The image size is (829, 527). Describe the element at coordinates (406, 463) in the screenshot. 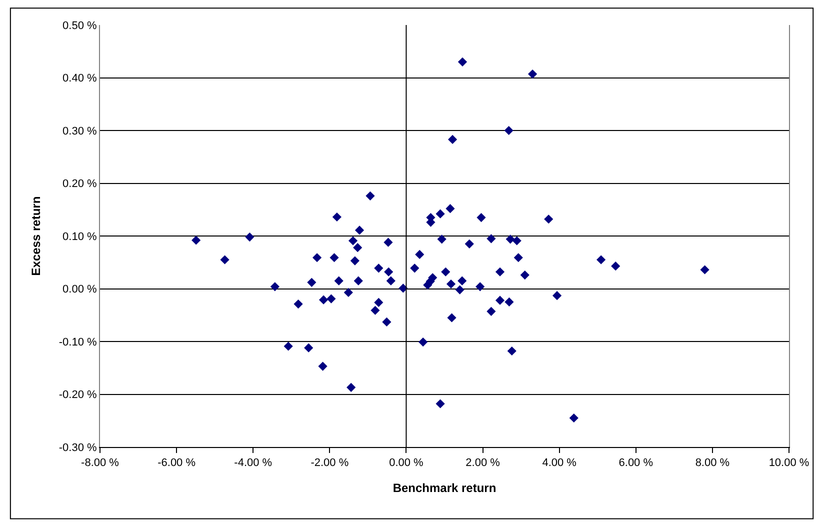

I see `x-tick-label: 0.00 %` at that location.